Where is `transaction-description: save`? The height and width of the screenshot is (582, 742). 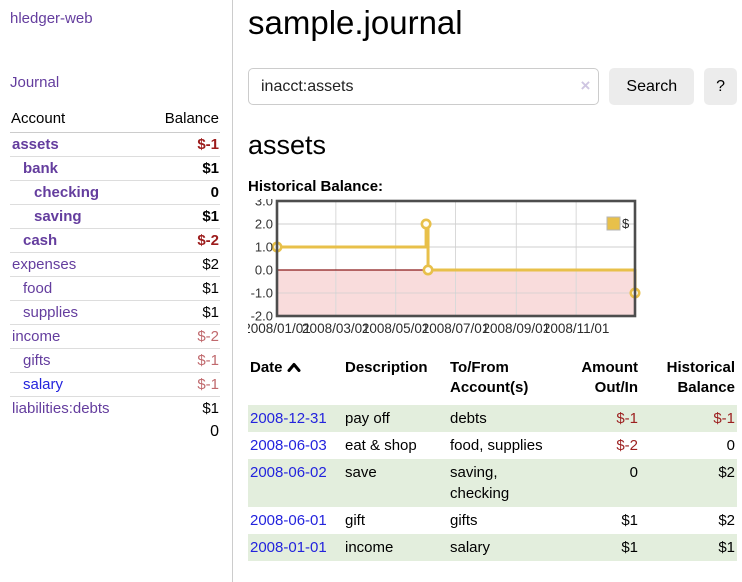
transaction-description: save is located at coordinates (361, 472).